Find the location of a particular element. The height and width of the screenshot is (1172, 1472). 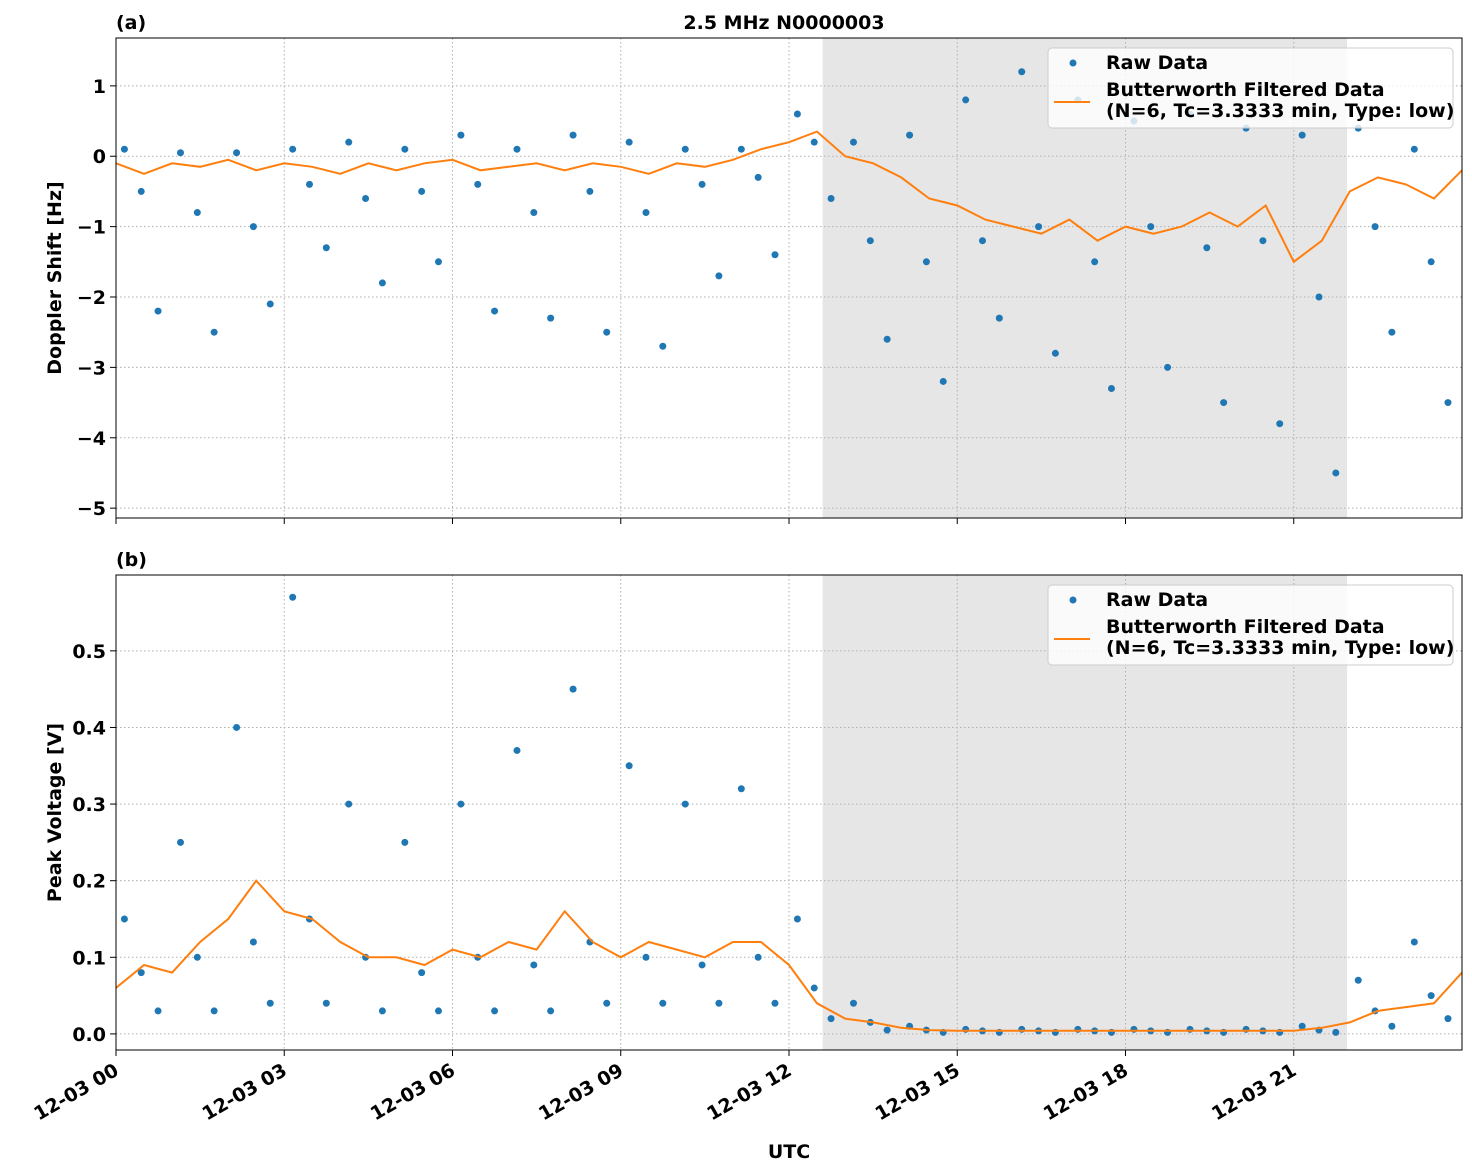

y-tick-label: 0.1 is located at coordinates (89, 958).